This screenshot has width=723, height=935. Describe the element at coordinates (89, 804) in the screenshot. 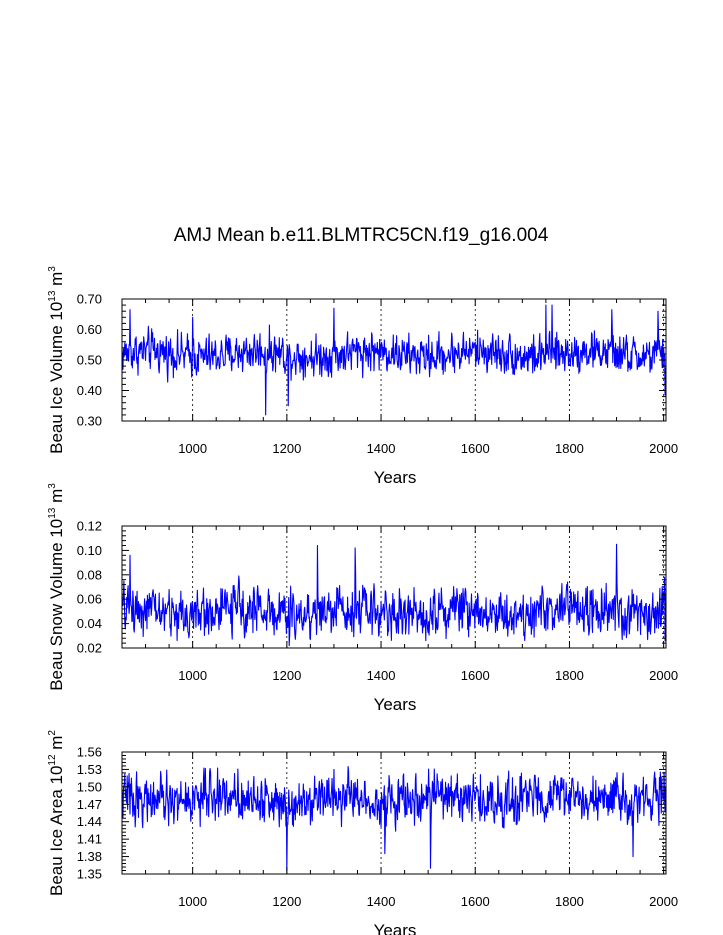

I see `y-tick-label: 1.47` at that location.